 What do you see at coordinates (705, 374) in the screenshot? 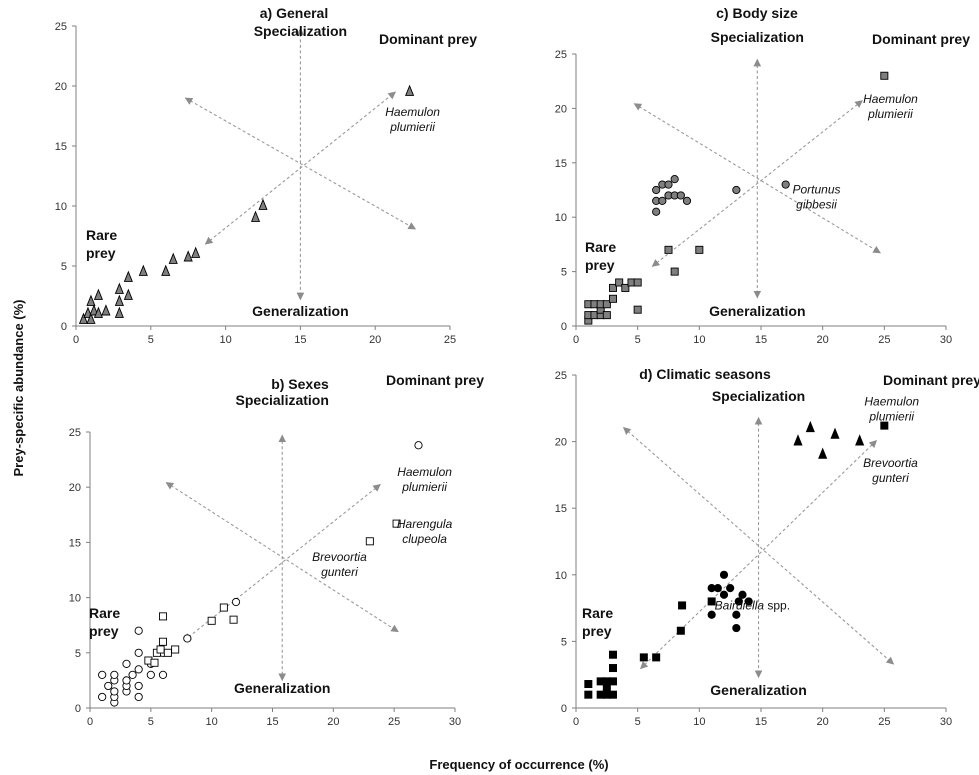
I see `panel-title: d) Climatic seasons` at bounding box center [705, 374].